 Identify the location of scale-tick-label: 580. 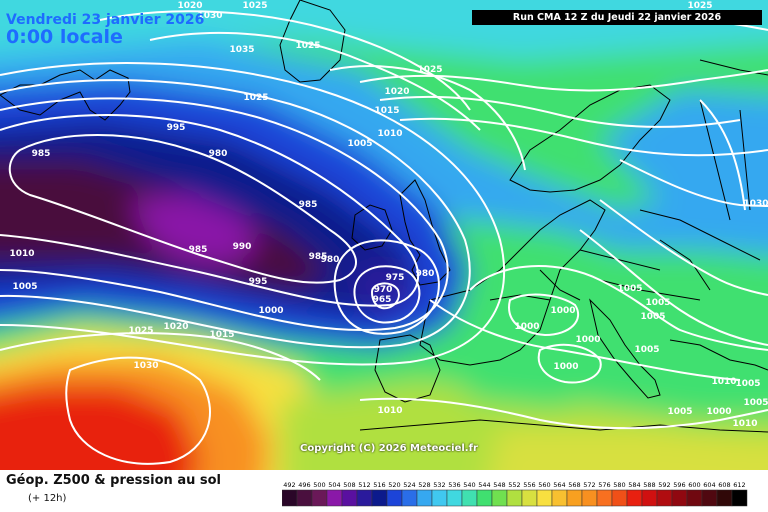
(619, 485).